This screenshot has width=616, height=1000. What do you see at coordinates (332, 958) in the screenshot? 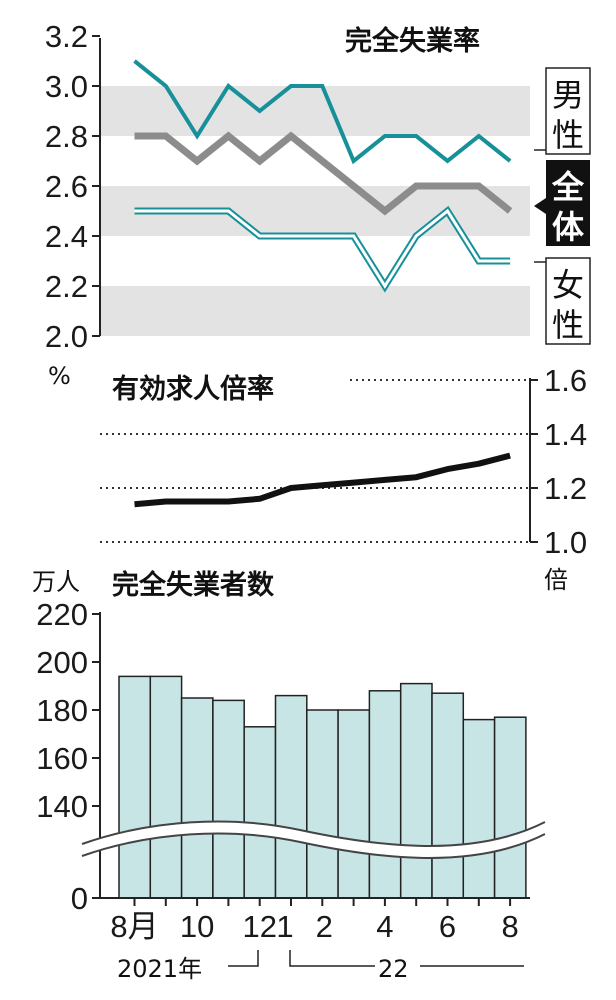
I see `year-bracket-2022-left` at bounding box center [332, 958].